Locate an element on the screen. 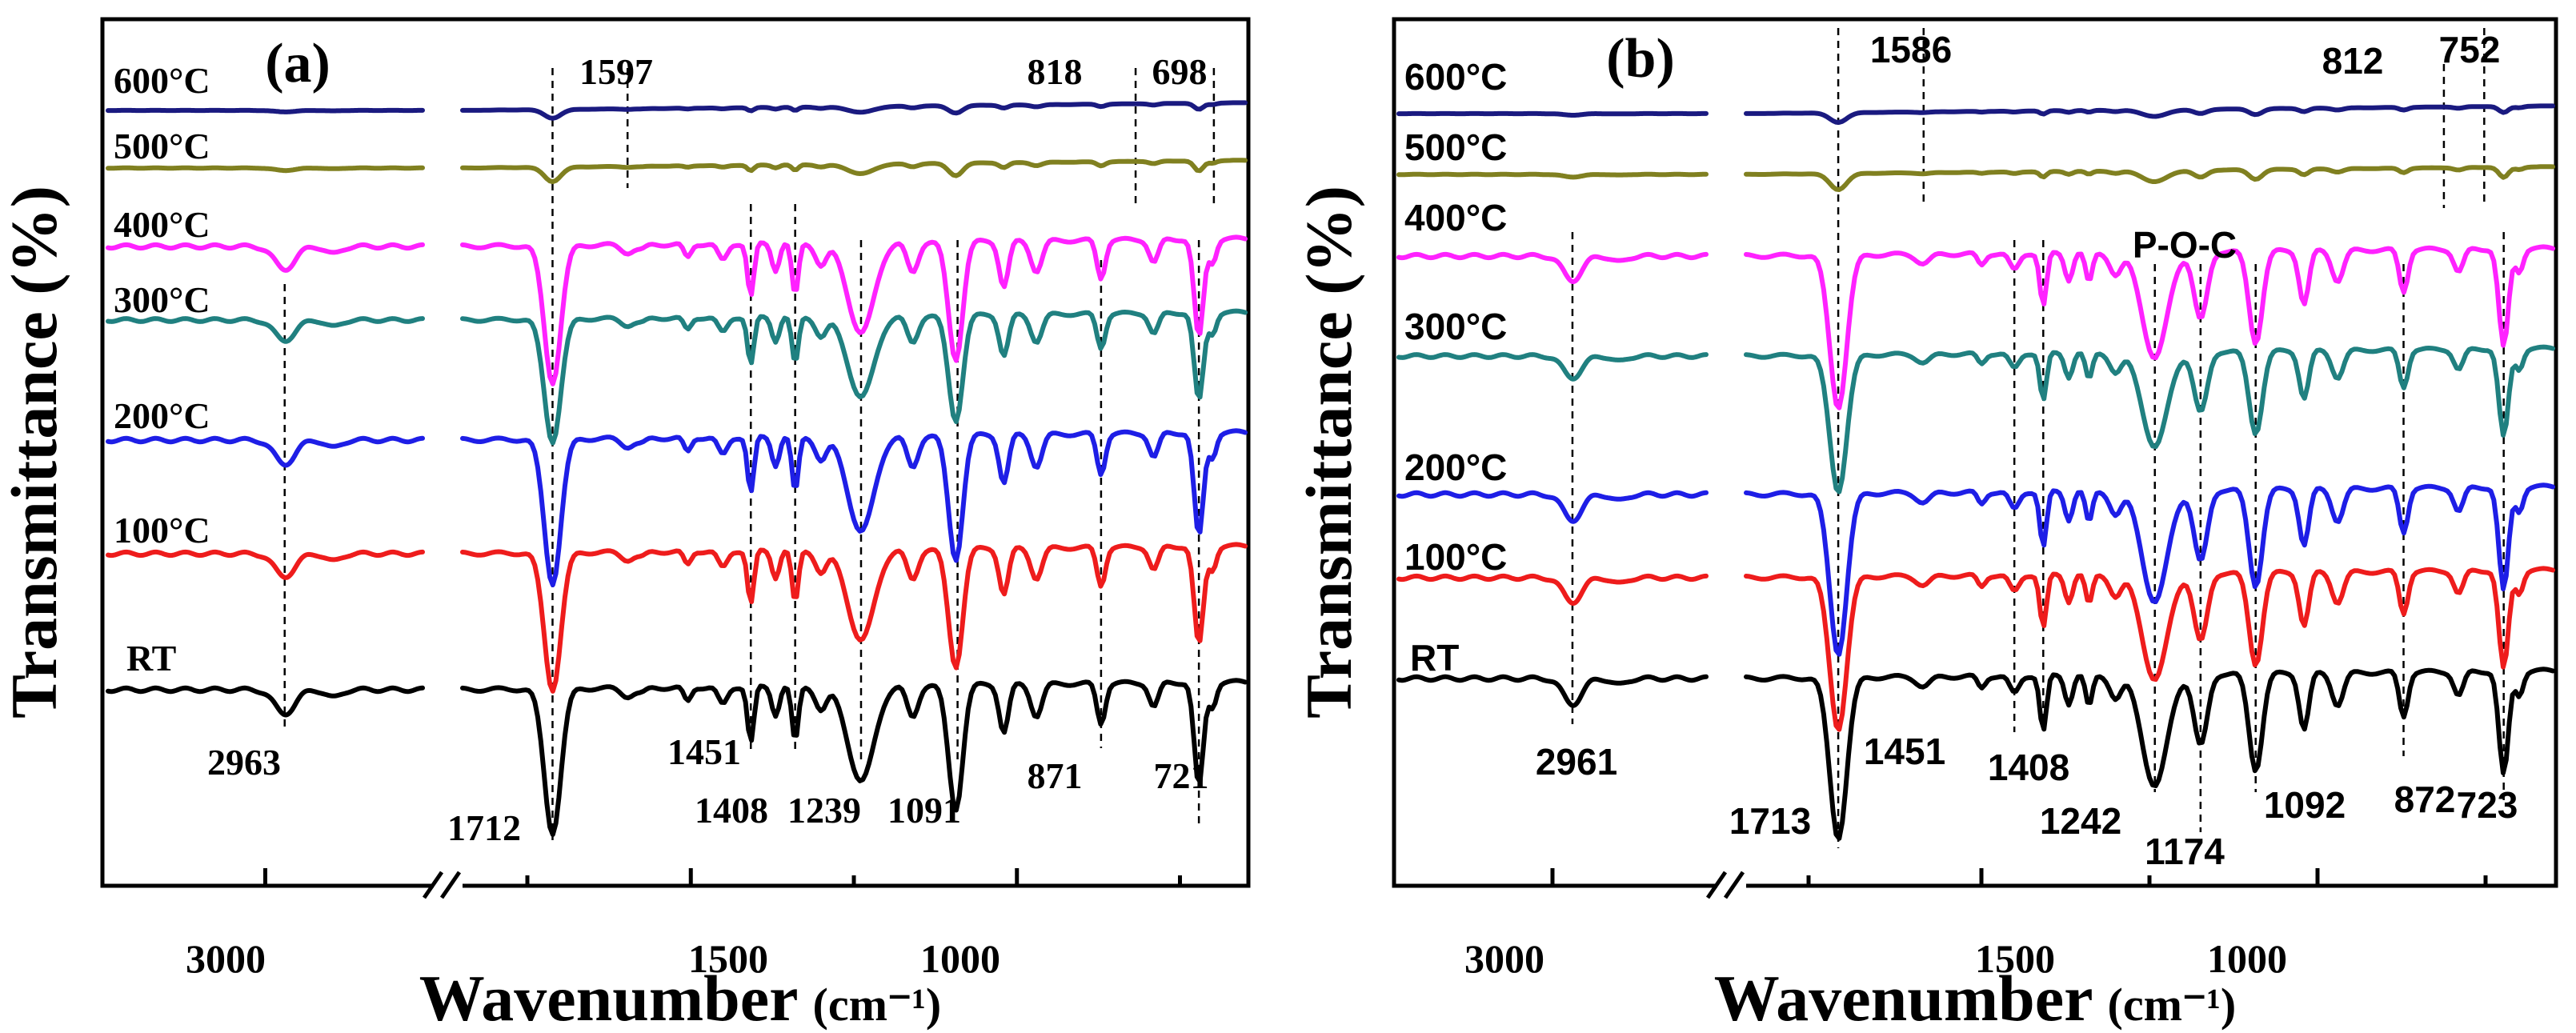 This screenshot has width=2576, height=1033. panel-a-series-label-300: 300°C is located at coordinates (162, 299).